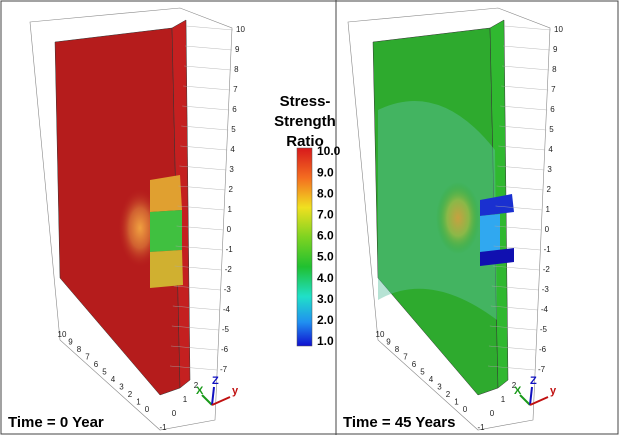  Describe the element at coordinates (548, 189) in the screenshot. I see `z-tick-label: 2` at that location.